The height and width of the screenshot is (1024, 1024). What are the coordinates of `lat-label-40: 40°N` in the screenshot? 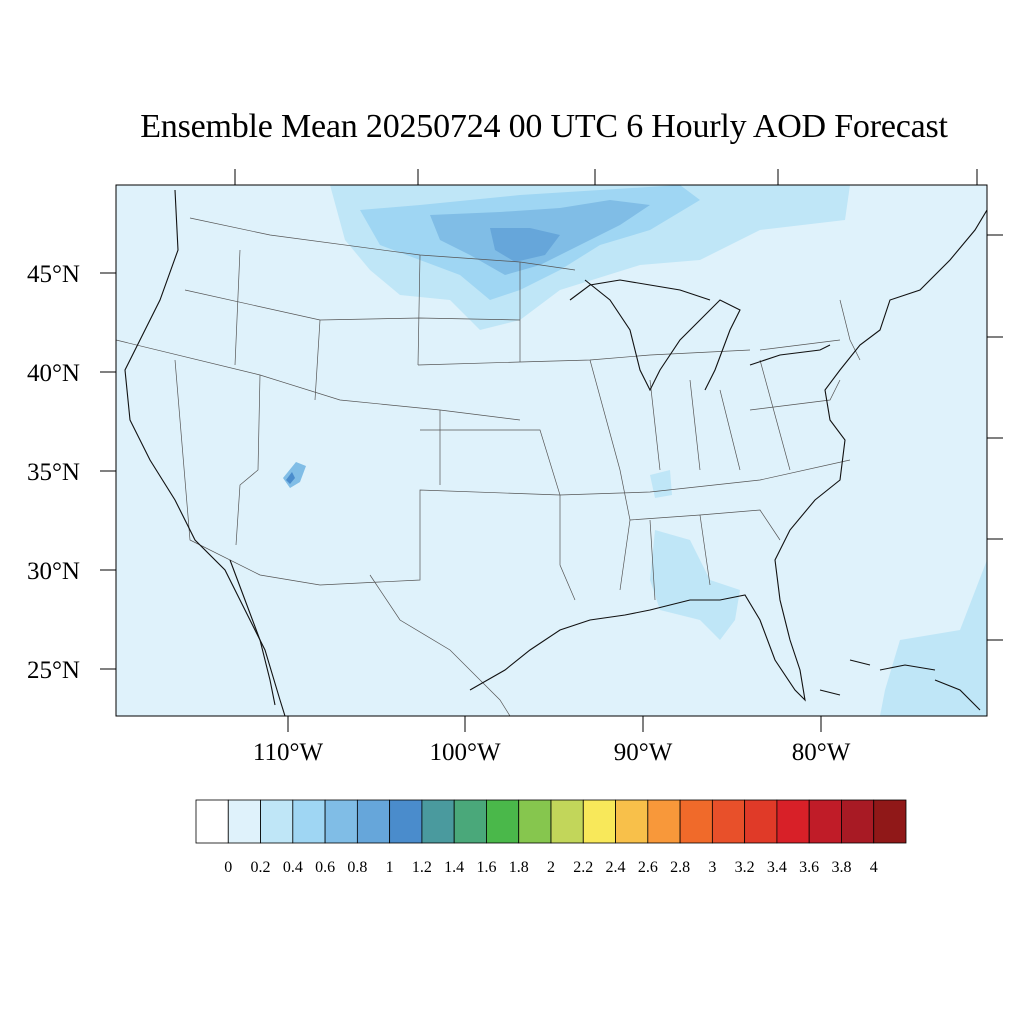 It's located at (53, 373).